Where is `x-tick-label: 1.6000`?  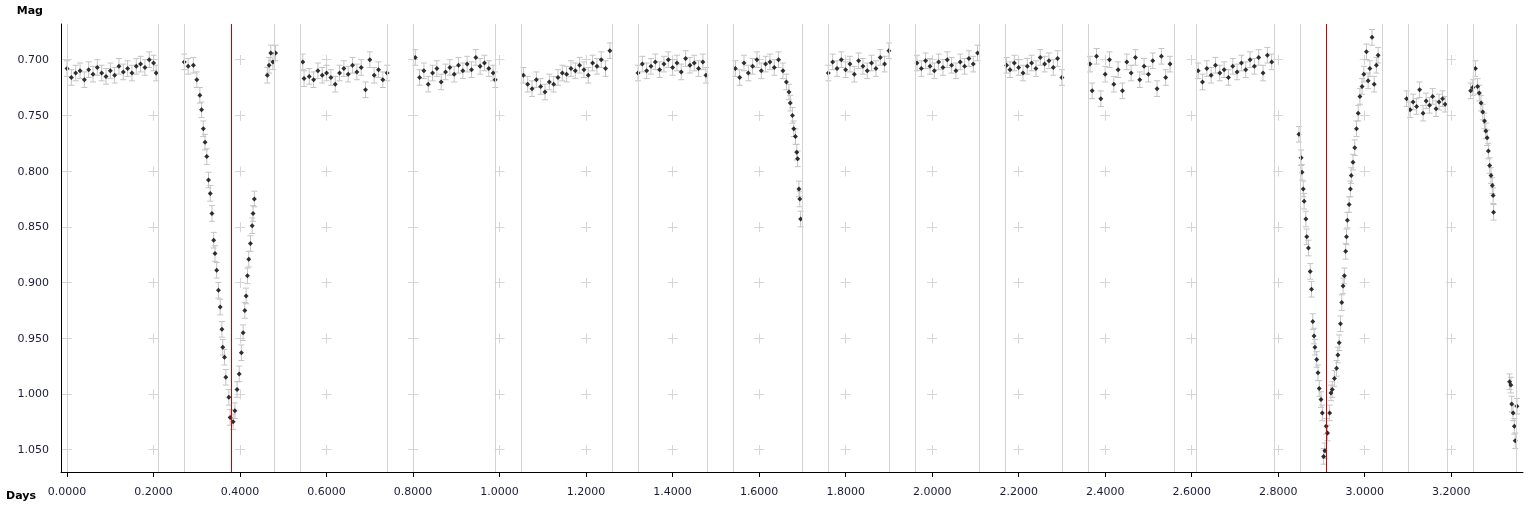 x-tick-label: 1.6000 is located at coordinates (759, 491).